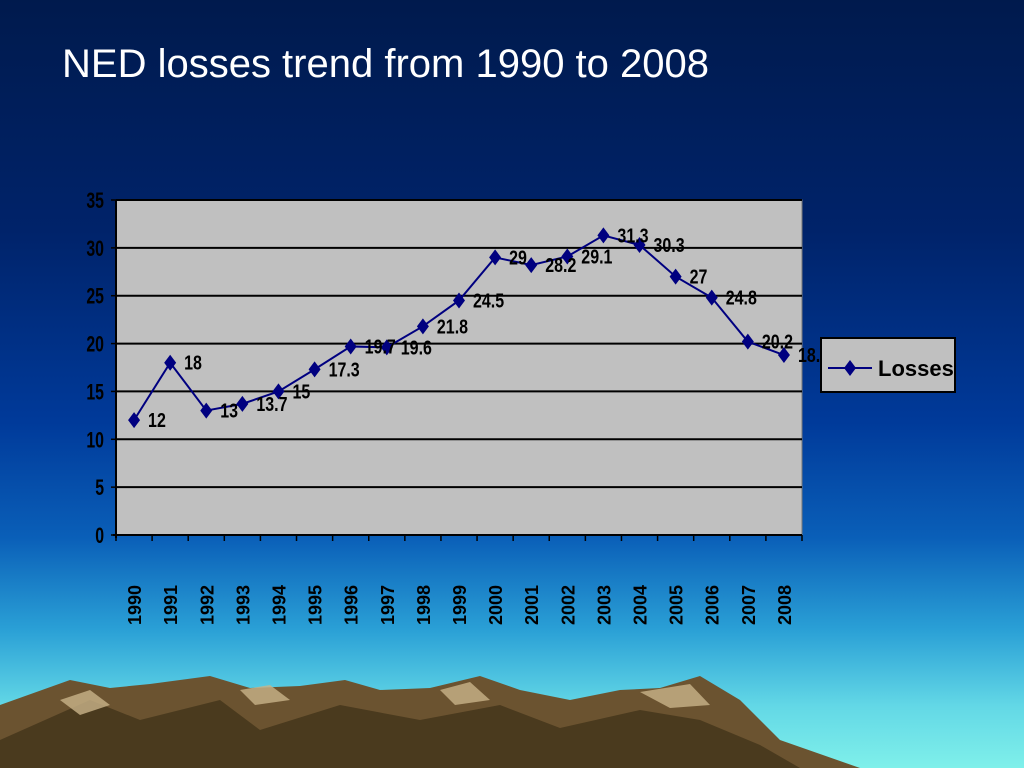  I want to click on x-tick-label: 2003, so click(604, 605).